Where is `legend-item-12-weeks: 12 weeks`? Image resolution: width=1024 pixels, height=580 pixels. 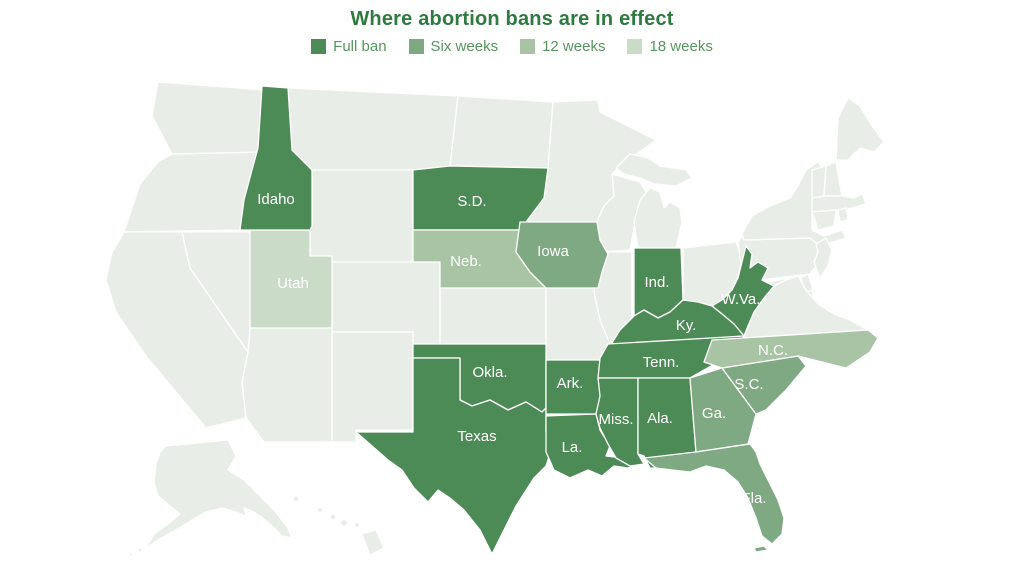 legend-item-12-weeks: 12 weeks is located at coordinates (562, 46).